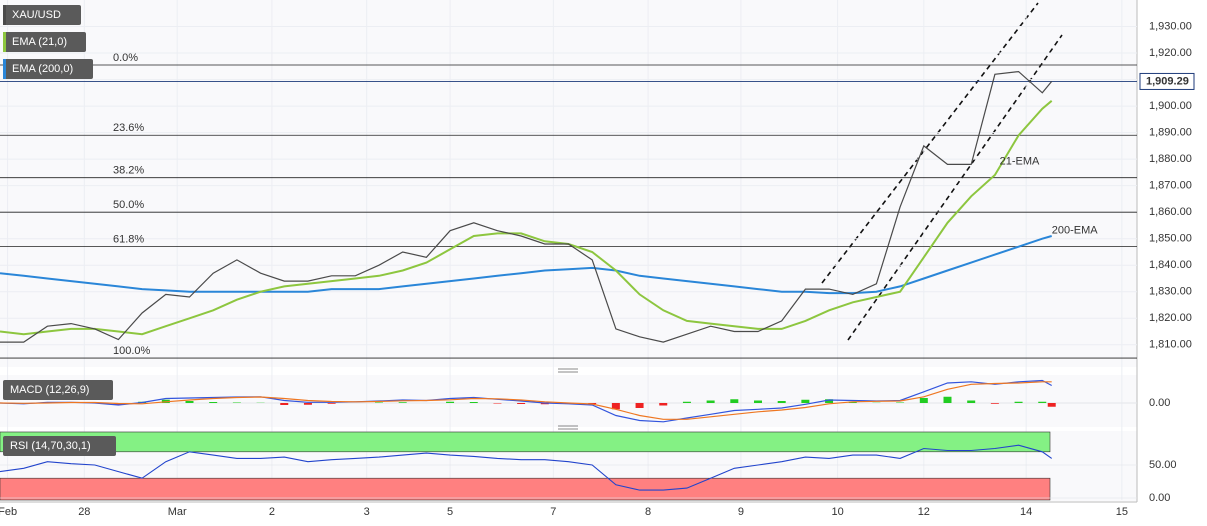 The width and height of the screenshot is (1207, 526). What do you see at coordinates (1170, 265) in the screenshot?
I see `y-tick-label: 1,840.00` at bounding box center [1170, 265].